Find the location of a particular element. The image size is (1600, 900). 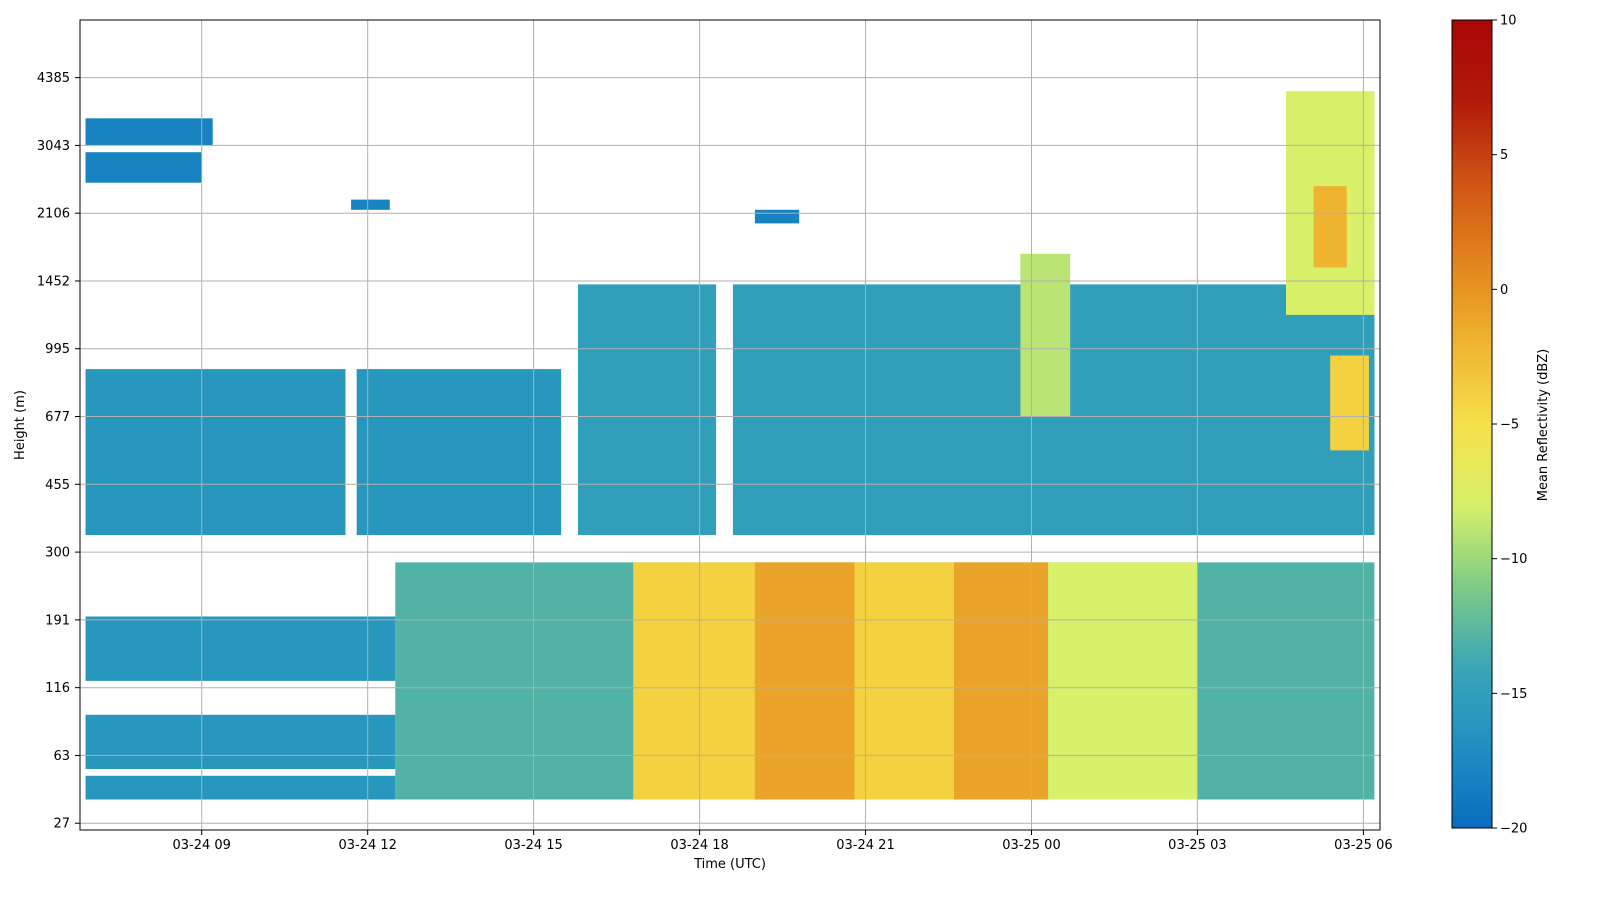

x-tick-label: 03-25 00 is located at coordinates (1031, 845).